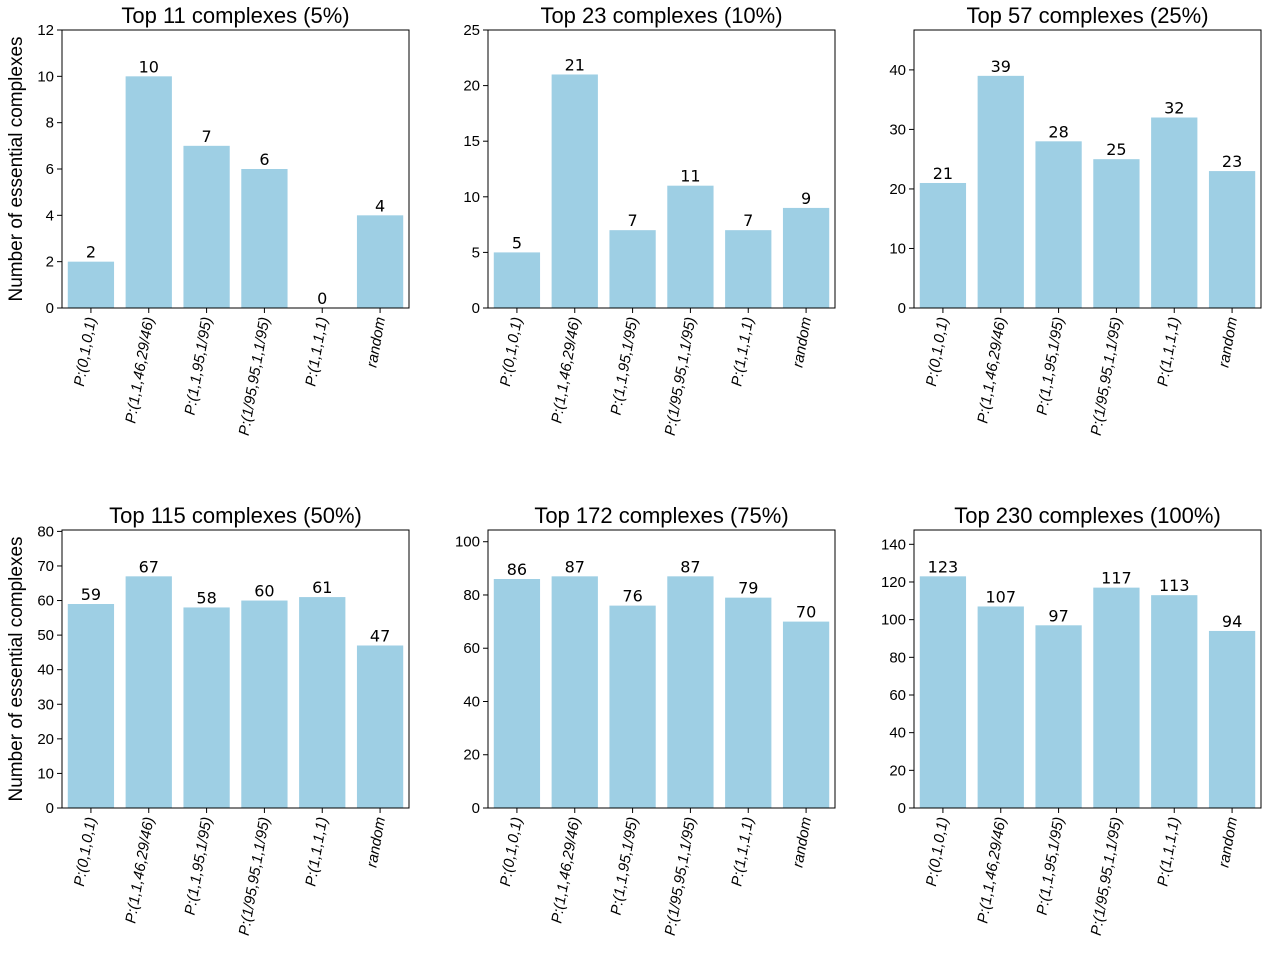  What do you see at coordinates (206, 597) in the screenshot?
I see `bar-value-label: 58` at bounding box center [206, 597].